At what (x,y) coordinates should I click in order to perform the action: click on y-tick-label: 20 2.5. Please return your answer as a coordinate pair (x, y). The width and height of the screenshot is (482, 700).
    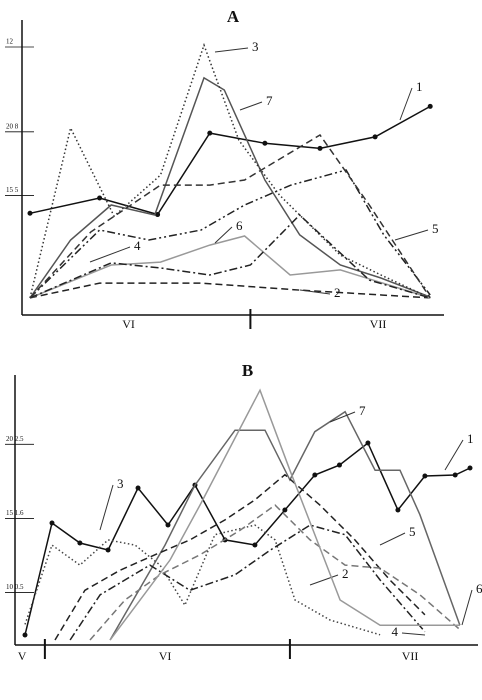
    Looking at the image, I should click on (15, 439).